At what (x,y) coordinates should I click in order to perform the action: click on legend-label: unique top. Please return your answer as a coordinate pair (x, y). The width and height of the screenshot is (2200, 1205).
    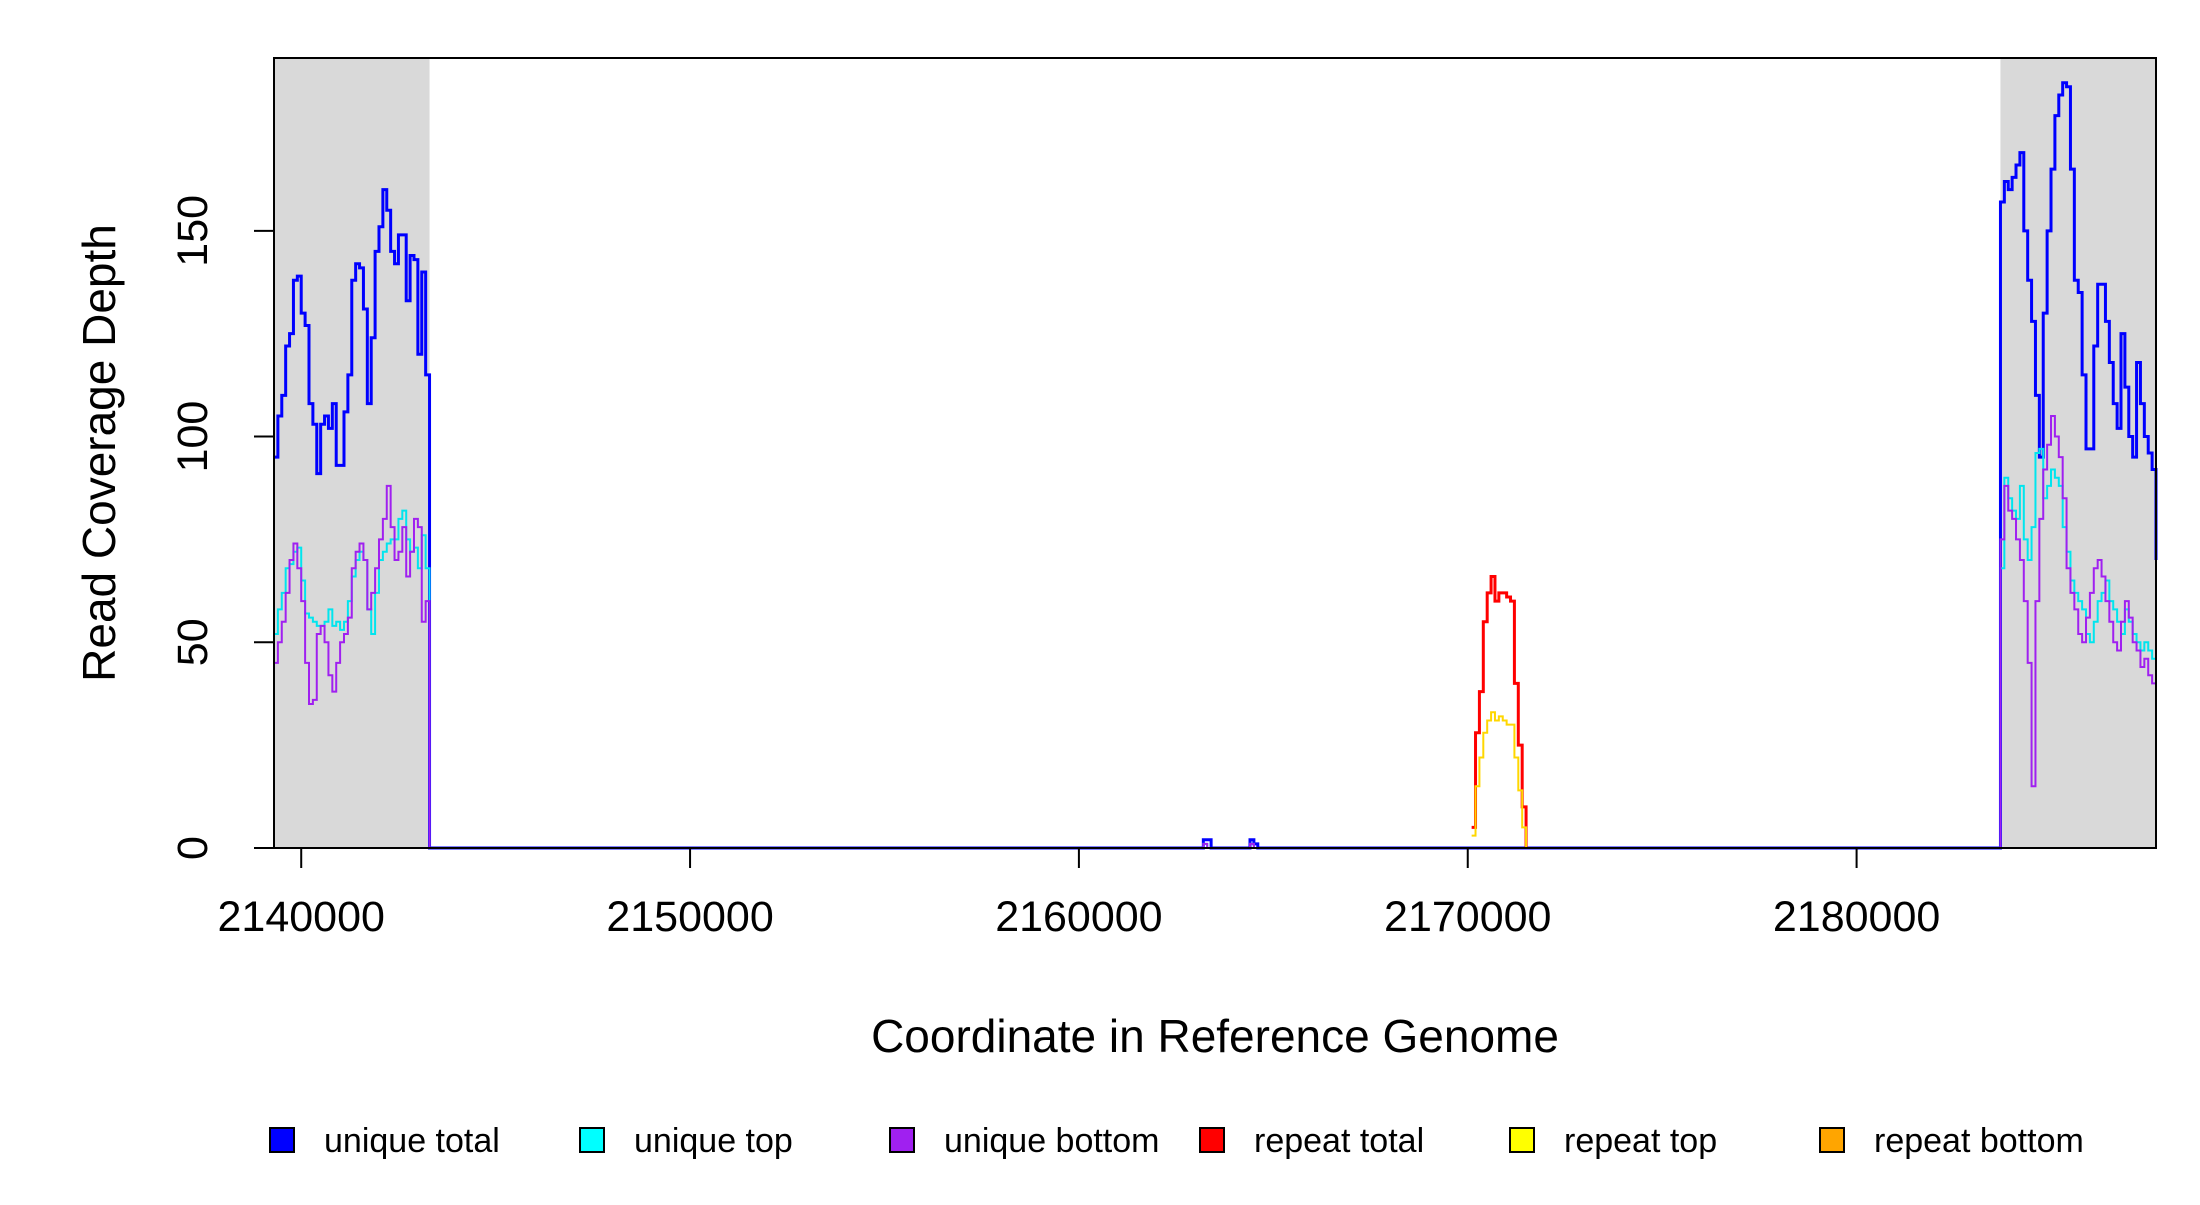
    Looking at the image, I should click on (713, 1141).